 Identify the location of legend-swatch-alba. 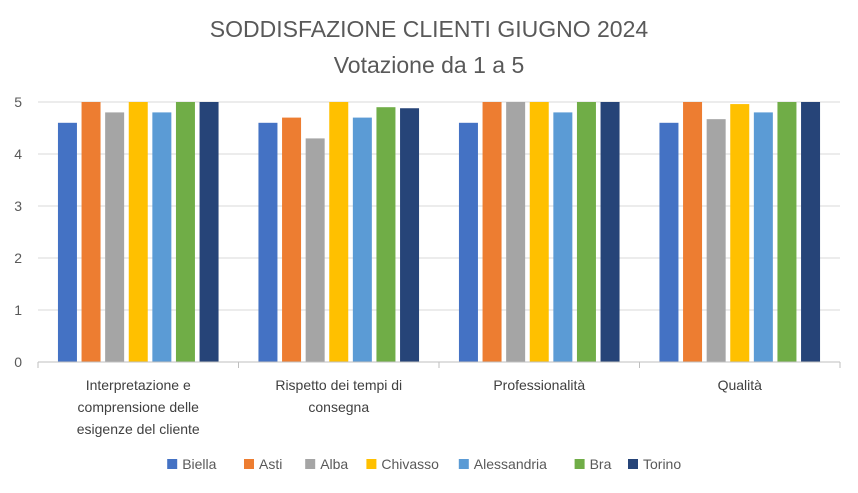
(310, 464).